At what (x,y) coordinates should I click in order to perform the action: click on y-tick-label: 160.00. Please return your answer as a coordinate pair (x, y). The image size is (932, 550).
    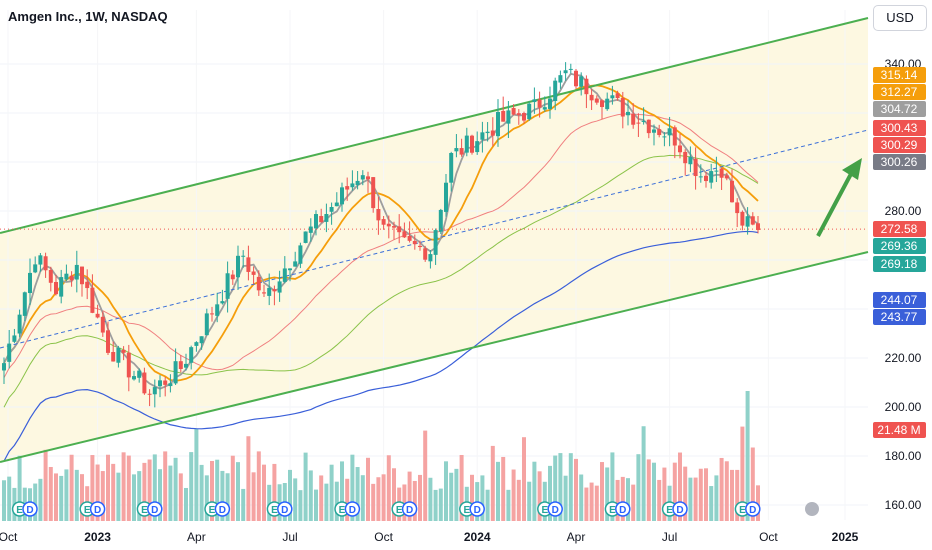
    Looking at the image, I should click on (903, 505).